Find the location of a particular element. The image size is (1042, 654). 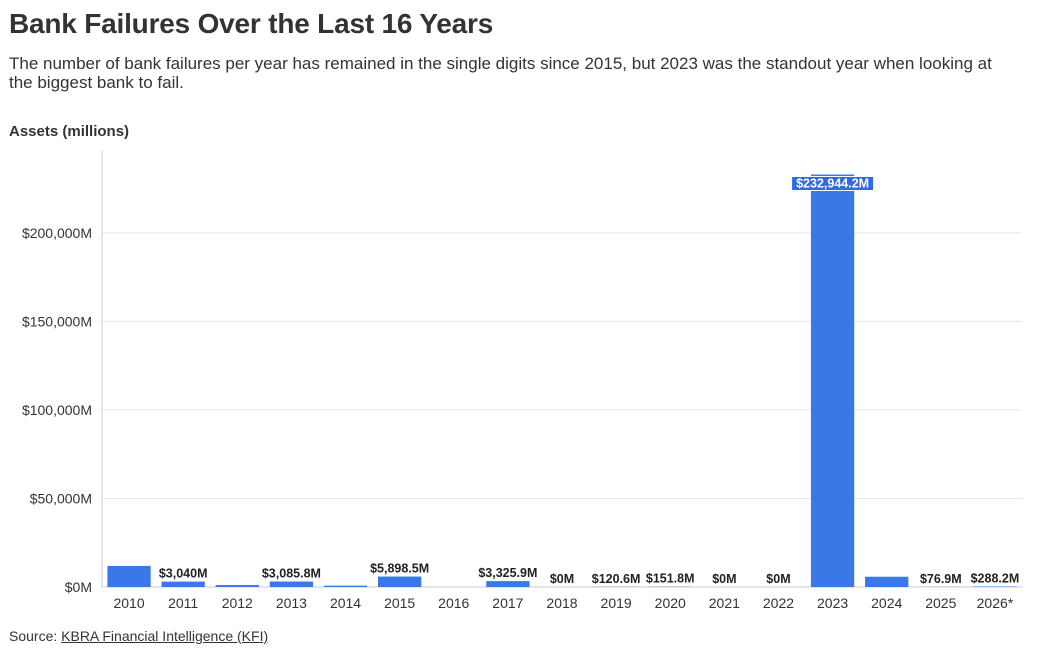

y-tick-label: $150,000M is located at coordinates (57, 321).